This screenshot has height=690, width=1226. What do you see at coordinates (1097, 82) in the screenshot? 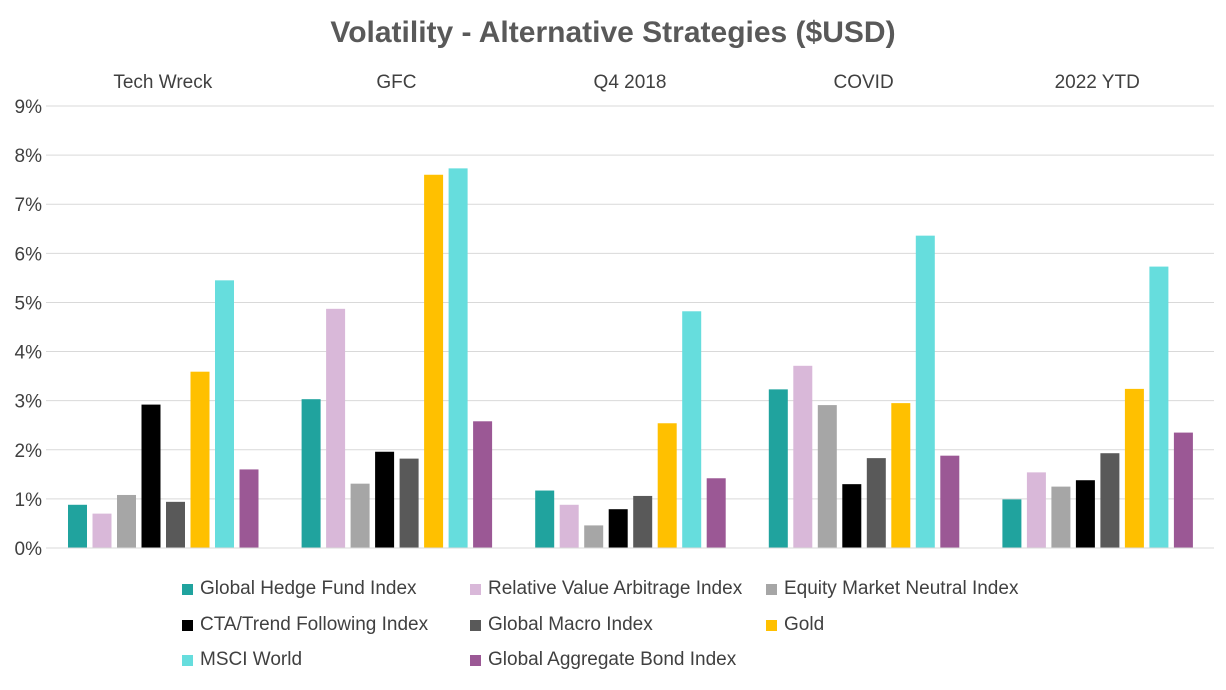
I see `category-label: 2022 YTD` at bounding box center [1097, 82].